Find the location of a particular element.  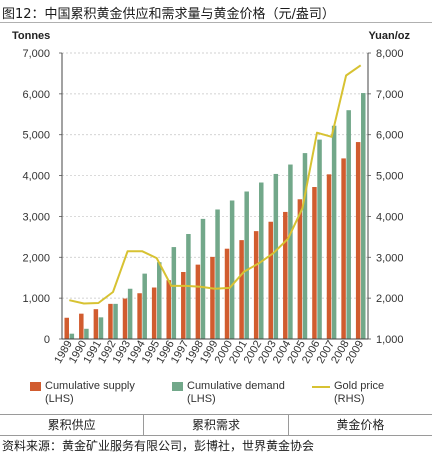

left-tick-label: 1,000 is located at coordinates (36, 299).